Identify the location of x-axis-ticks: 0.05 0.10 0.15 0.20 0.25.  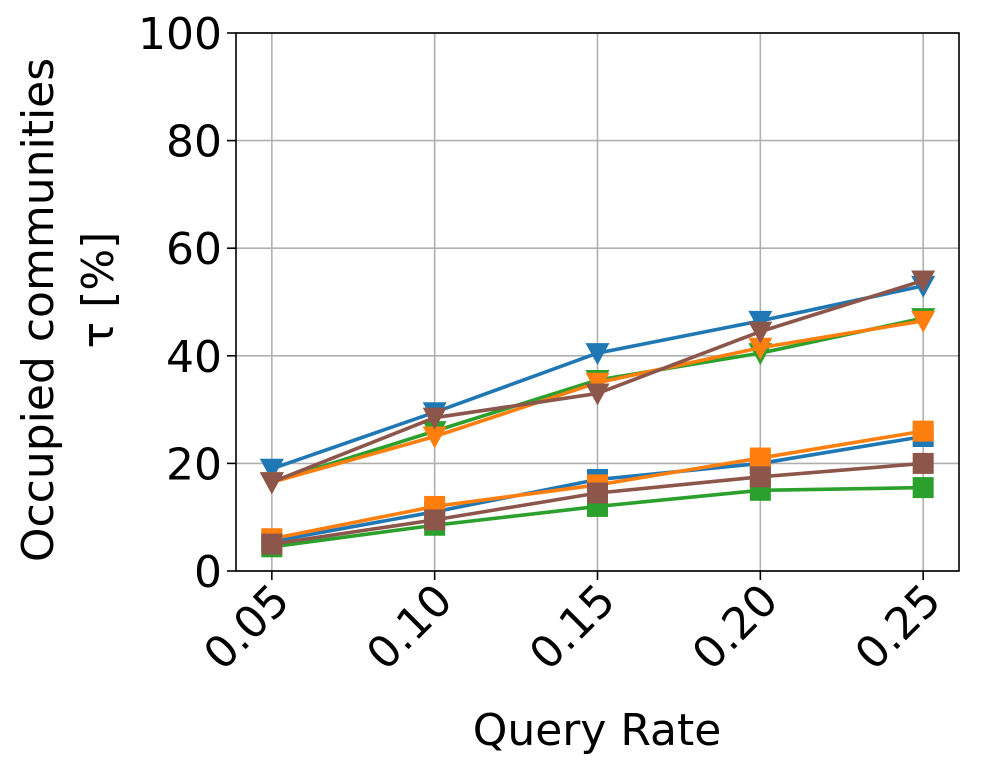
(572, 625).